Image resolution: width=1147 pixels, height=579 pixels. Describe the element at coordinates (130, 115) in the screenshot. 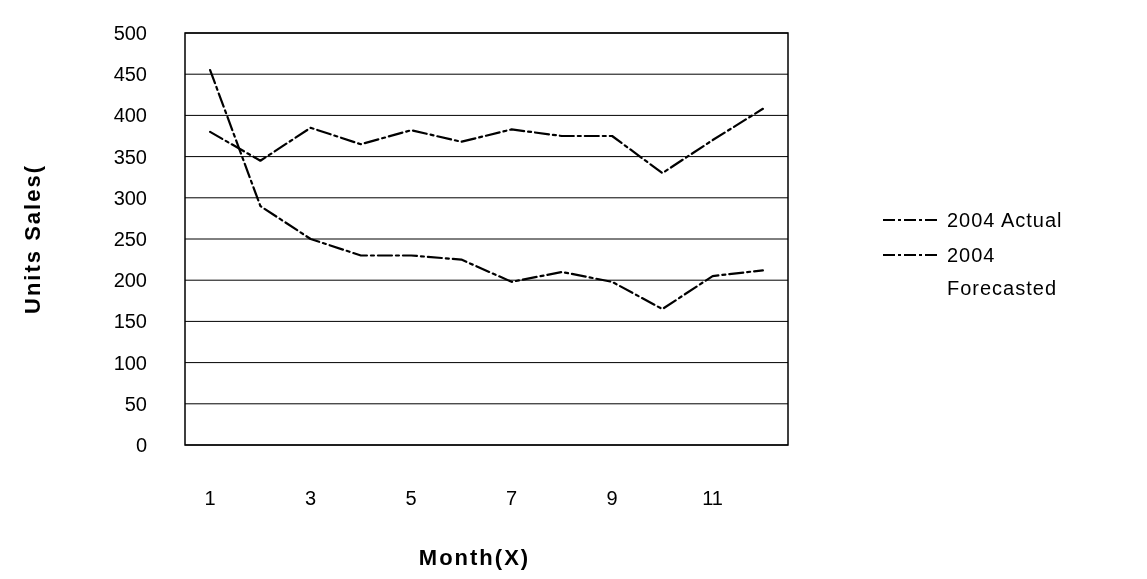

I see `y-tick-label: 400` at that location.